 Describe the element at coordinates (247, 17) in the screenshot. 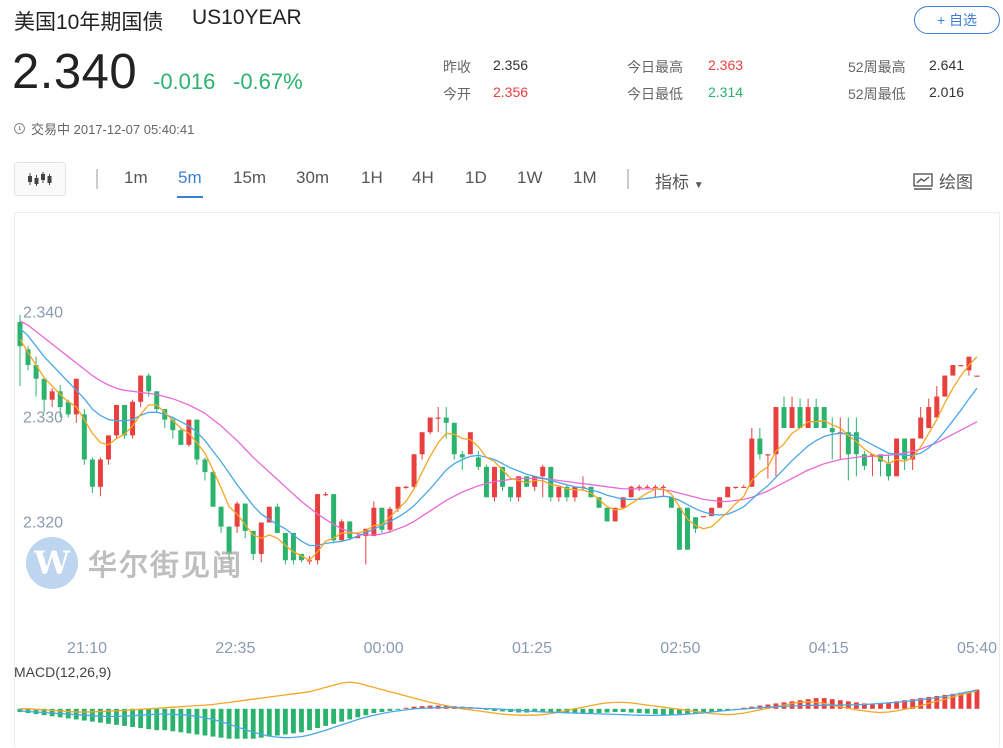

I see `symbol-code: US10YEAR` at that location.